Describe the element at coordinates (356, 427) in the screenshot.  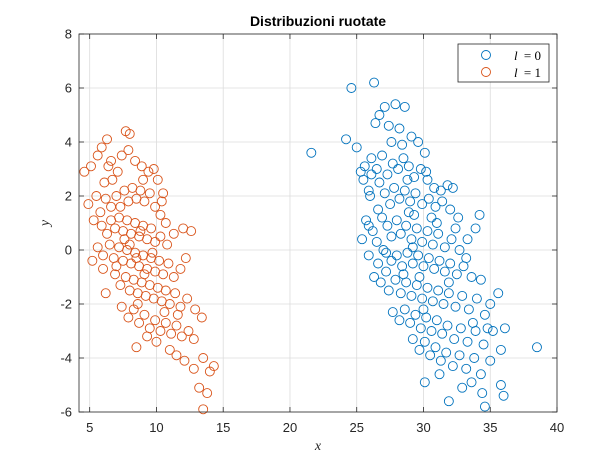
I see `x-tick-label: 25` at that location.